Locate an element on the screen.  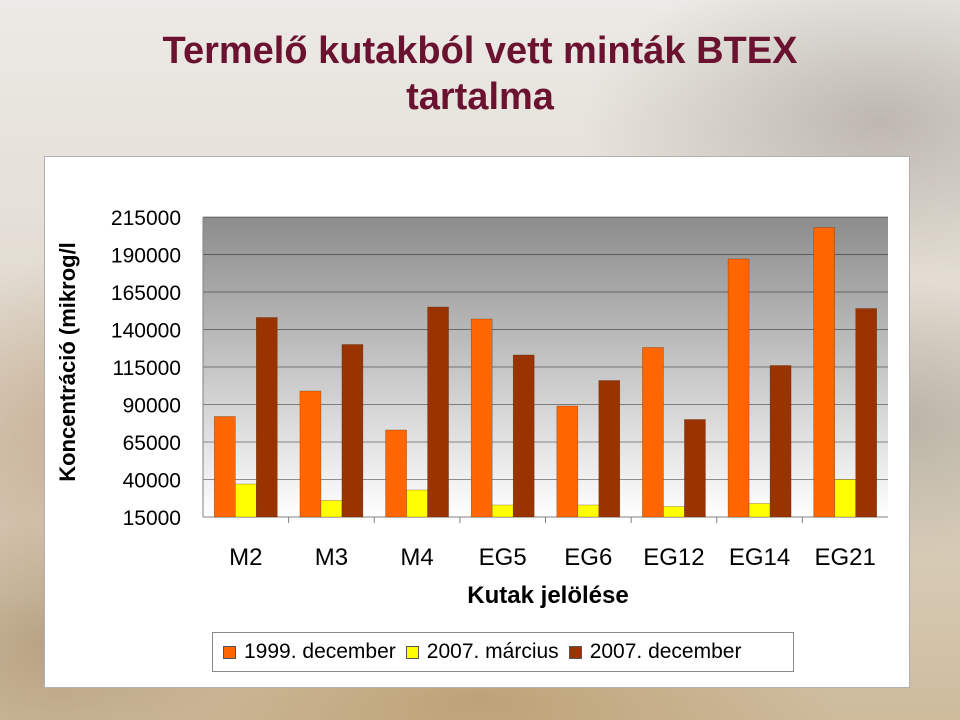
y-tick-label: 115000 is located at coordinates (146, 368).